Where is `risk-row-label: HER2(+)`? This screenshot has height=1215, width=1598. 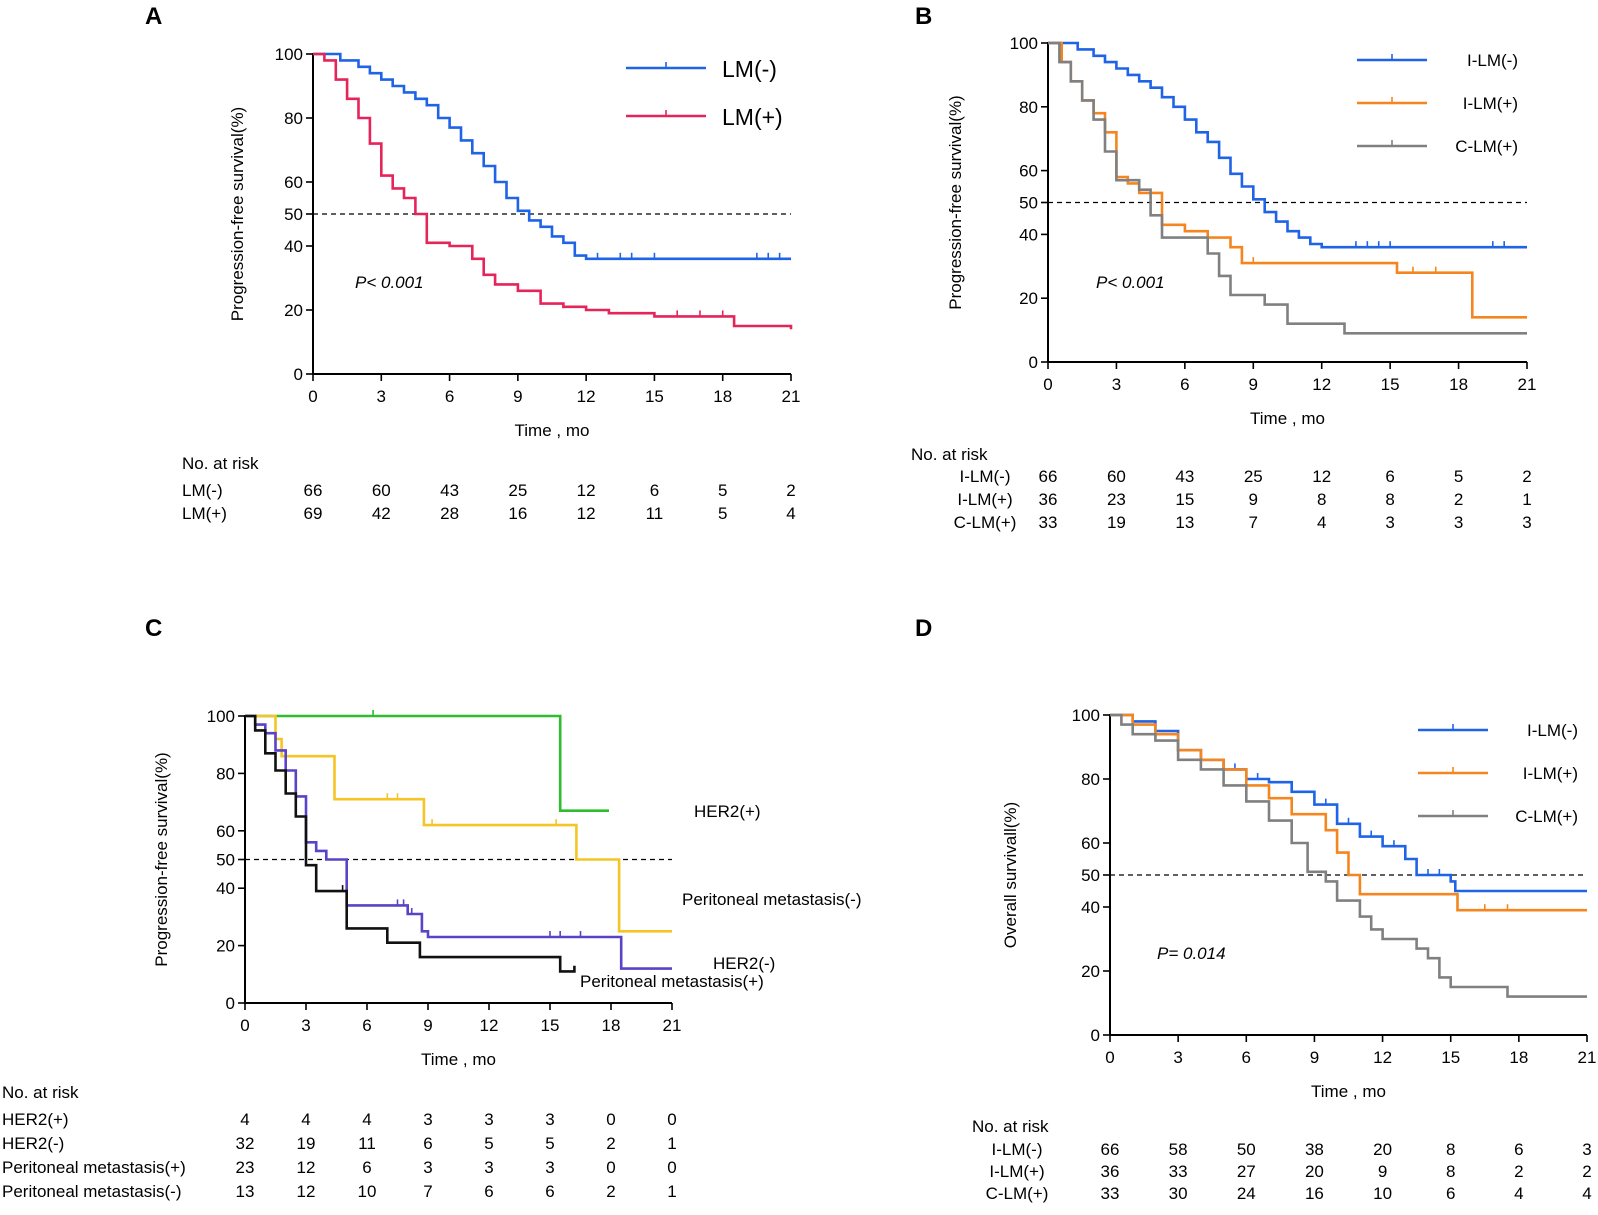
risk-row-label: HER2(+) is located at coordinates (35, 1119).